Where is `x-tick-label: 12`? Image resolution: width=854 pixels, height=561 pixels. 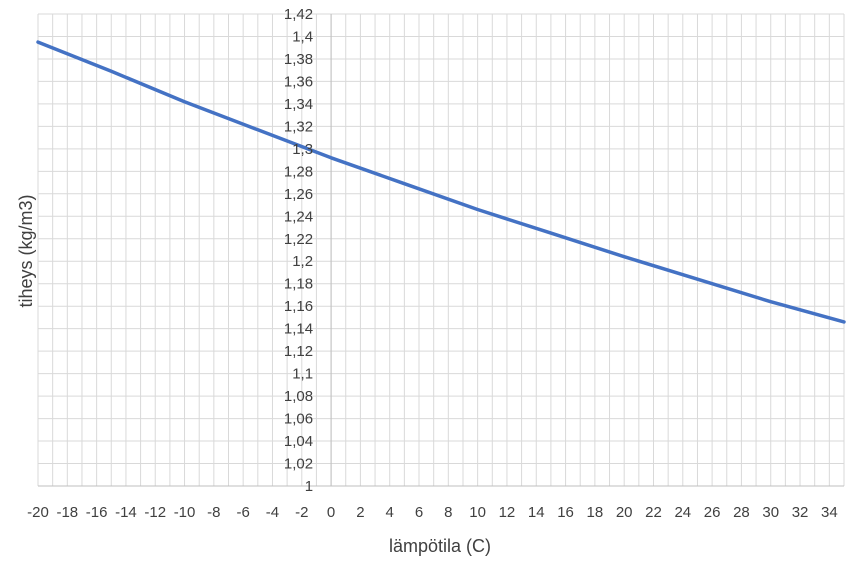 x-tick-label: 12 is located at coordinates (507, 512).